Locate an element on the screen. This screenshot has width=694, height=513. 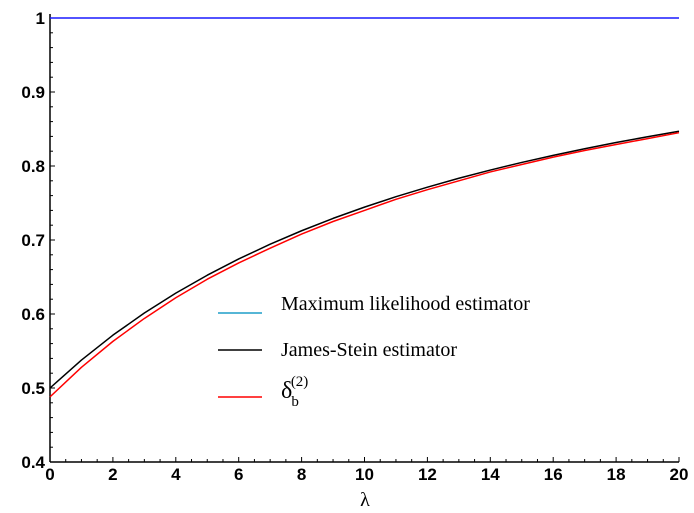
x-tick-label: 10 is located at coordinates (364, 474).